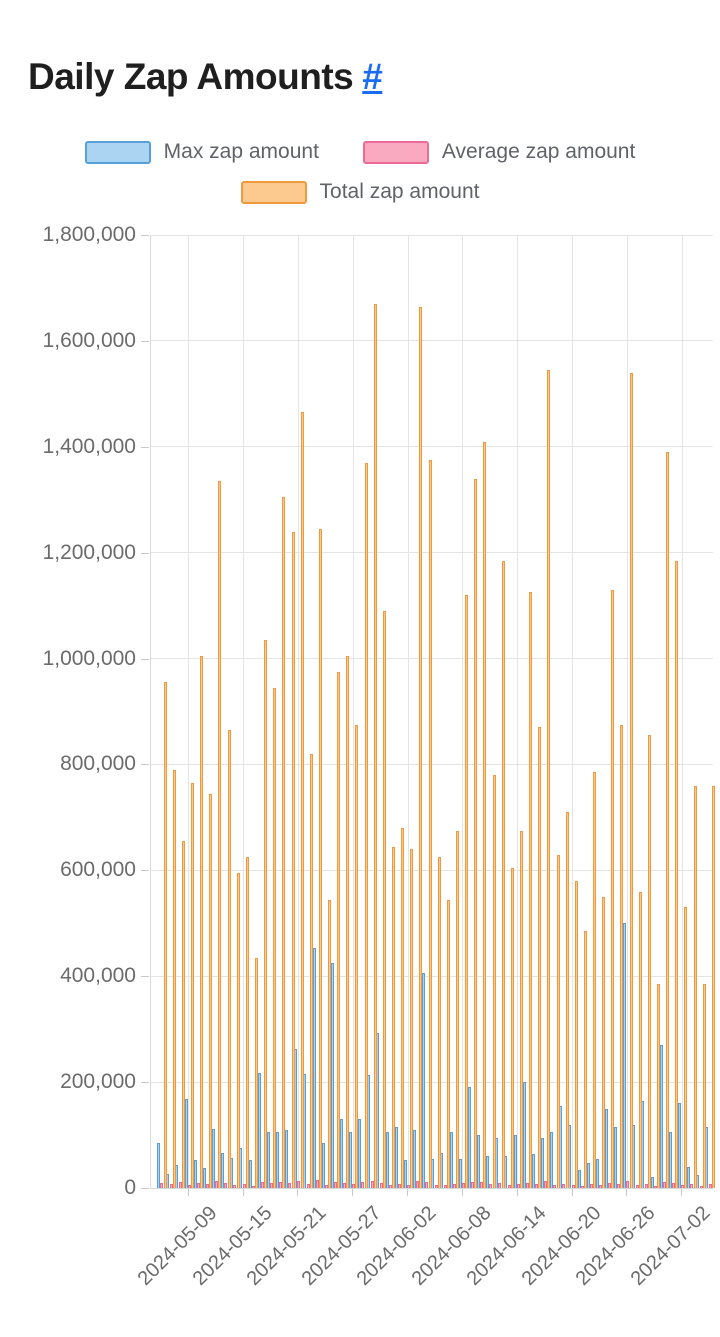 Image resolution: width=720 pixels, height=1337 pixels. What do you see at coordinates (498, 152) in the screenshot?
I see `legend-item-average: Average zap amount` at bounding box center [498, 152].